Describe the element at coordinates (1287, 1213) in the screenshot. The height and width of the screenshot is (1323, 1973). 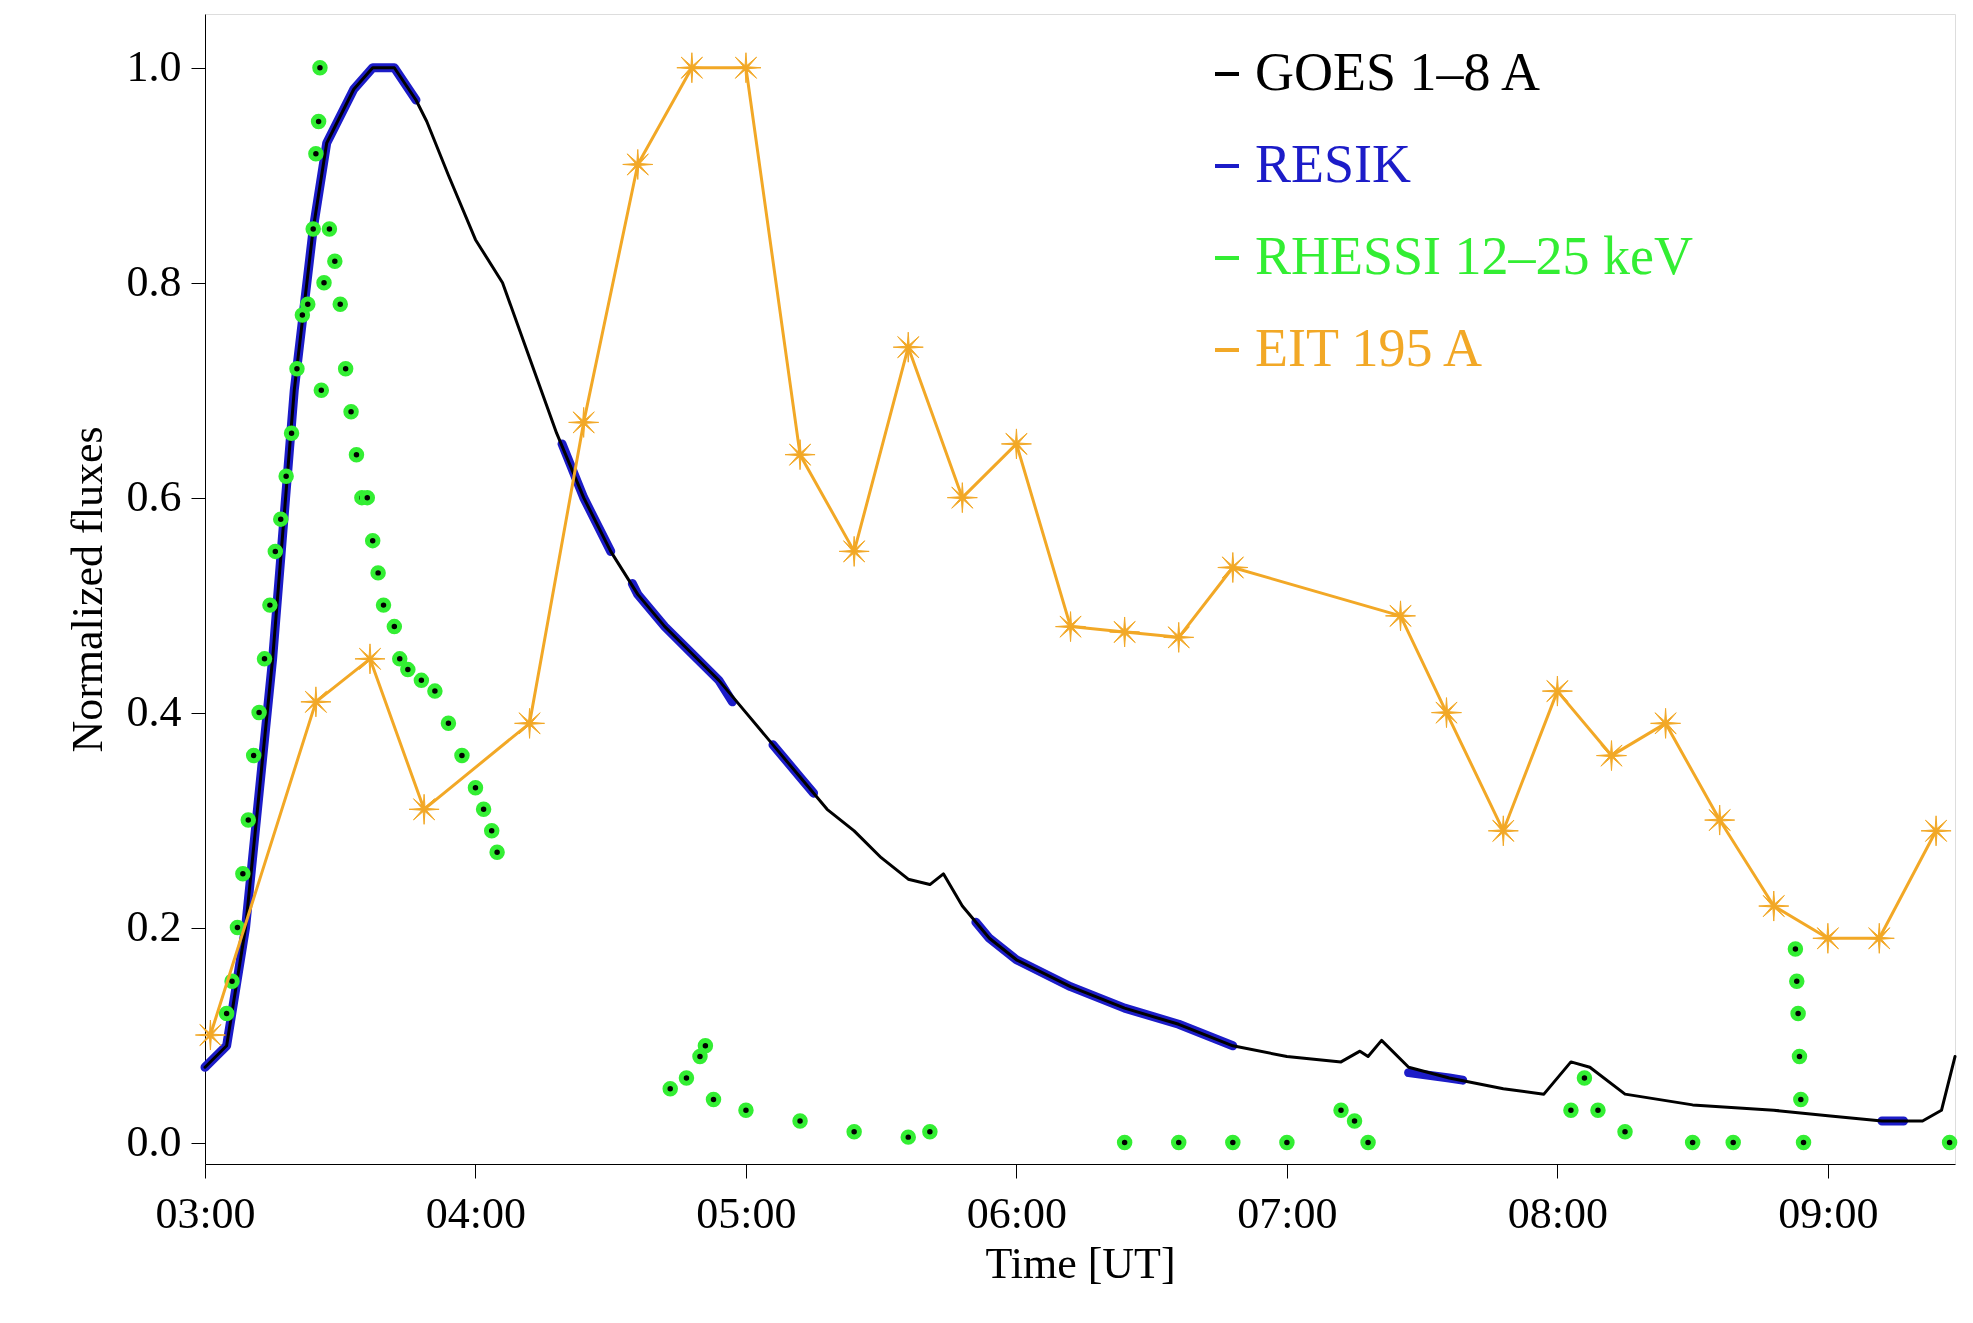
I see `x-tick-label: 07:00` at that location.